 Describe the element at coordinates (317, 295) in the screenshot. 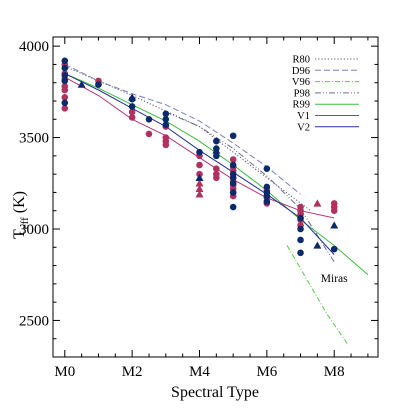

I see `series-line-v96` at that location.